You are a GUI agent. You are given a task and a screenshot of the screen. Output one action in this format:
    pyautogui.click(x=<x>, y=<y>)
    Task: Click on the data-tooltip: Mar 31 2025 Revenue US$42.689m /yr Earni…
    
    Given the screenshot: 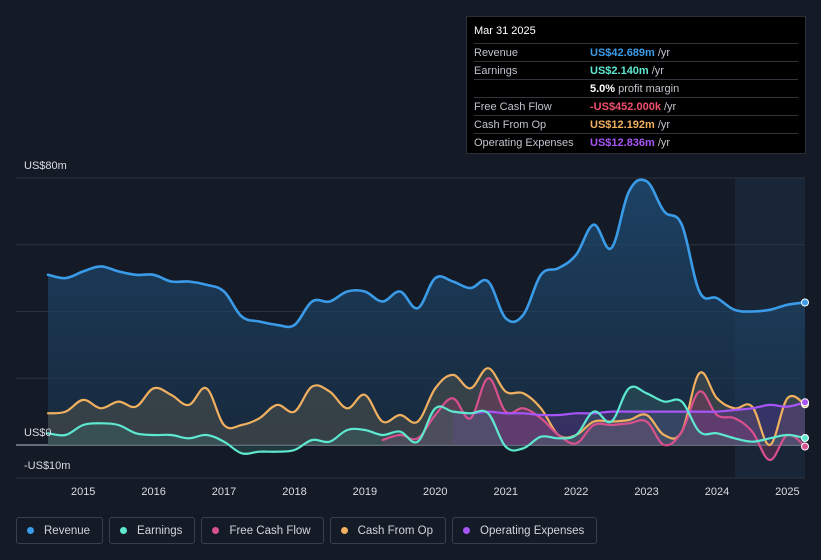 What is the action you would take?
    pyautogui.click(x=636, y=85)
    